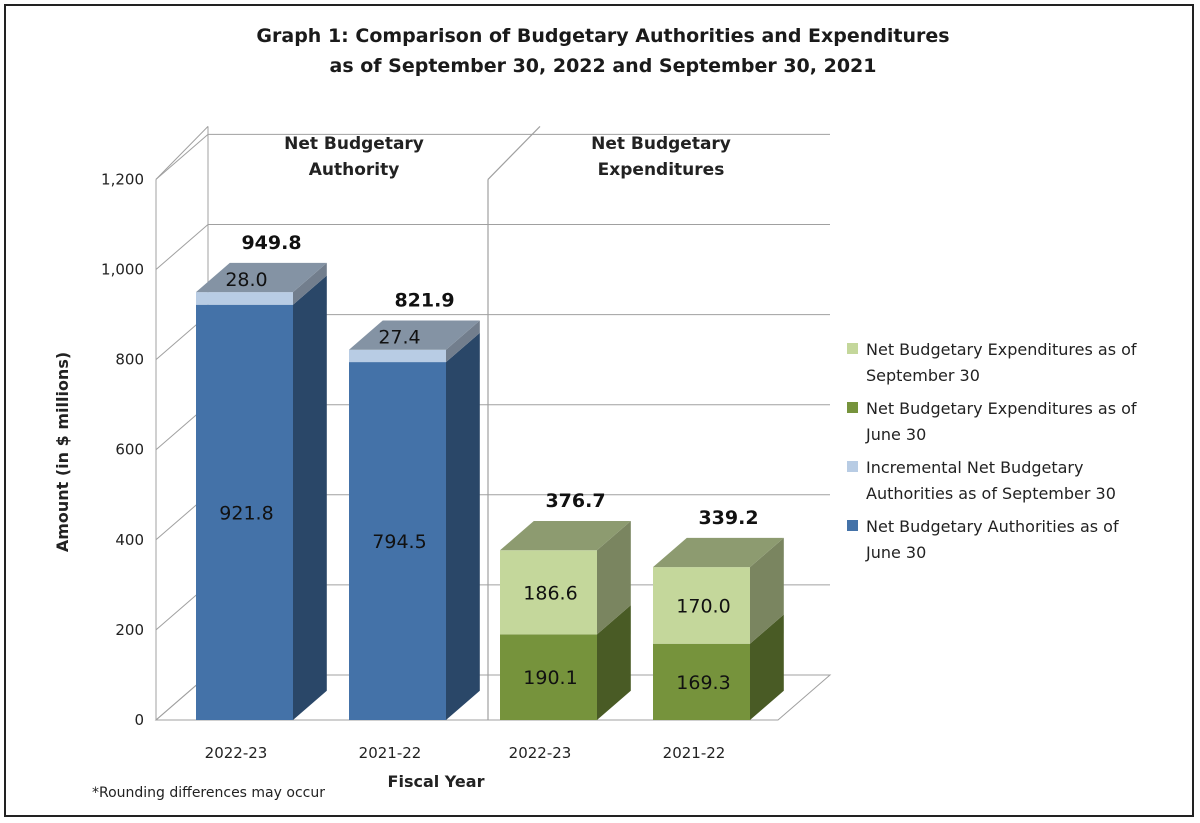  What do you see at coordinates (661, 170) in the screenshot?
I see `panel-label: Expenditures` at bounding box center [661, 170].